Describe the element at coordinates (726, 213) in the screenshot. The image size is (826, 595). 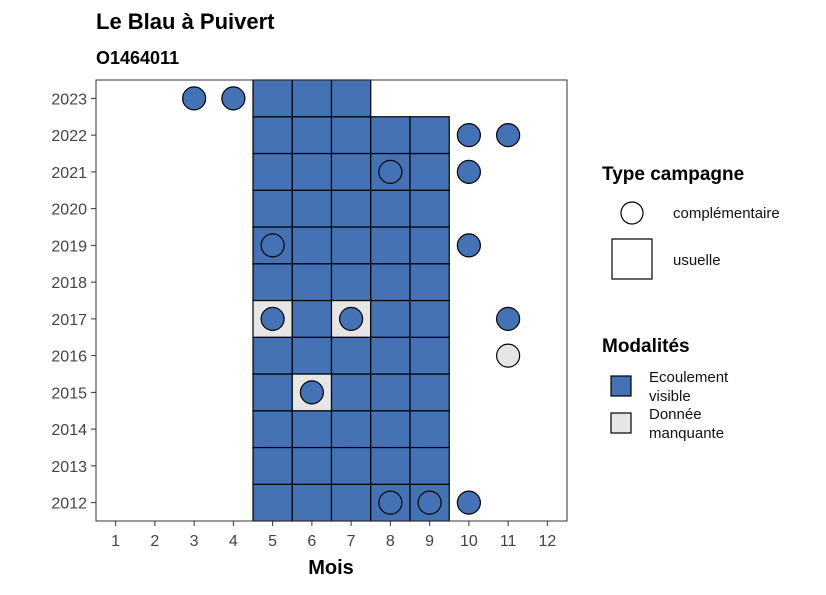
I see `legend-type-complementaire: complémentaire` at that location.